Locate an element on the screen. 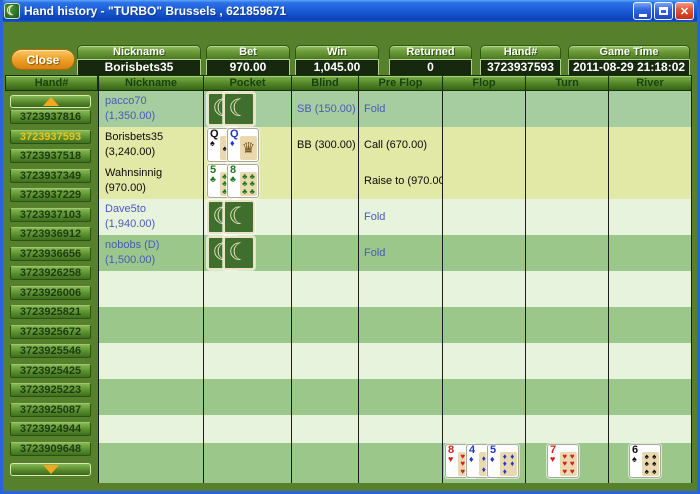 This screenshot has width=700, height=494. card-7-heart: 7 ♥ ♥ ♥ ♥ ♥ ♥ ♥ is located at coordinates (563, 461).